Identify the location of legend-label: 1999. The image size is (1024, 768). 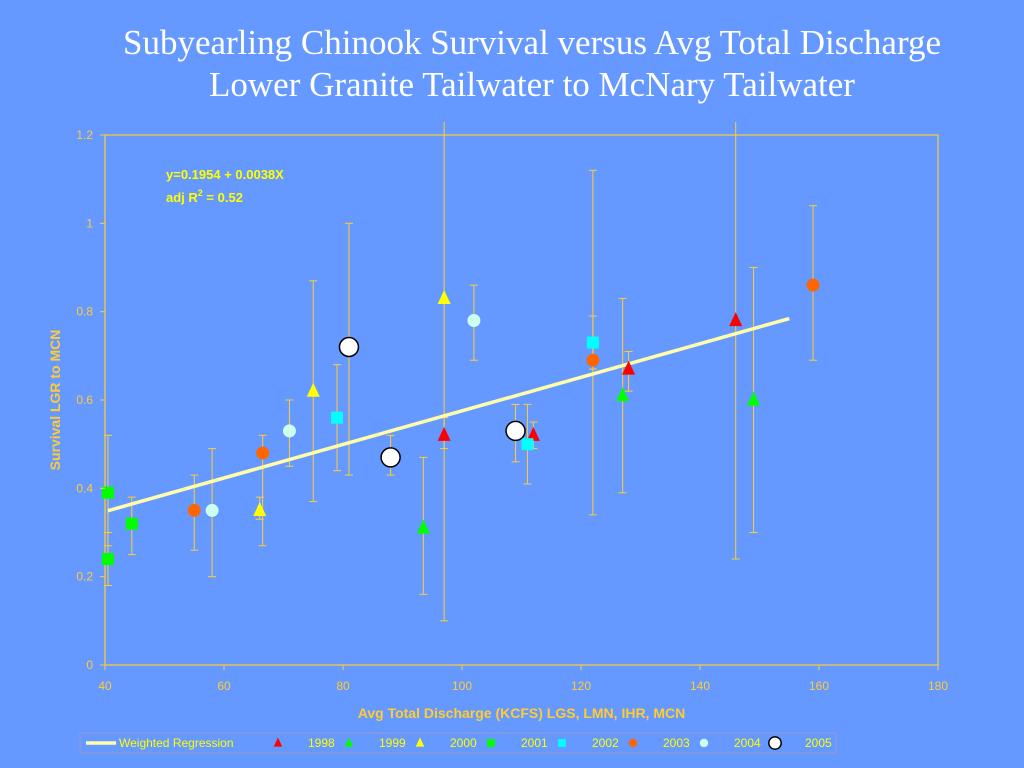
(392, 743).